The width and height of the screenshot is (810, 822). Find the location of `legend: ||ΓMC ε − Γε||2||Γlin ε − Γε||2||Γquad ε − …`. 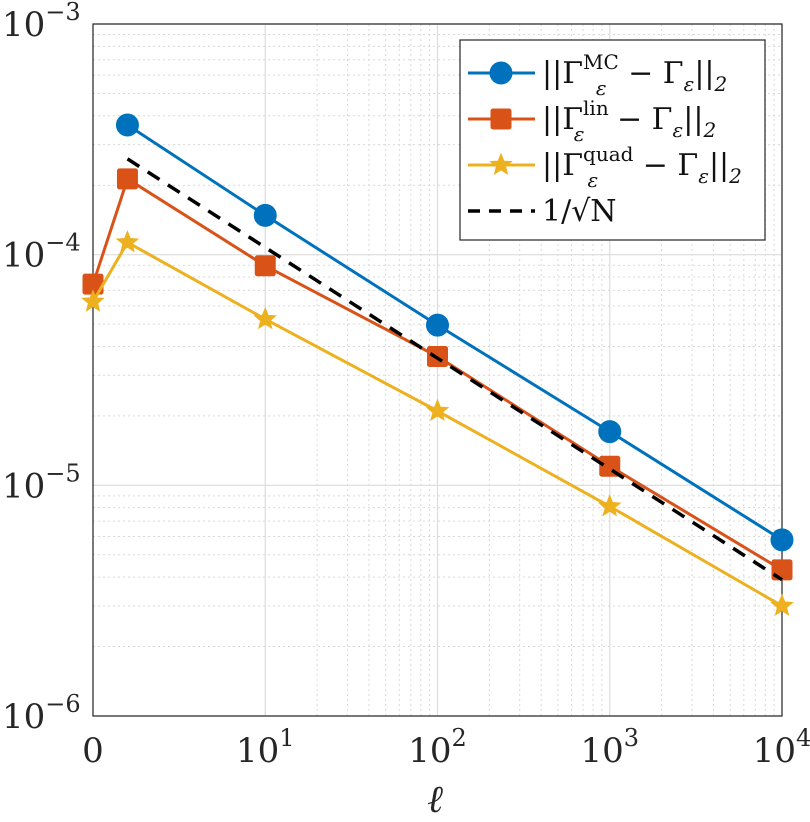

legend: ||ΓMC ε − Γε||2||Γlin ε − Γε||2||Γquad ε − … is located at coordinates (612, 140).